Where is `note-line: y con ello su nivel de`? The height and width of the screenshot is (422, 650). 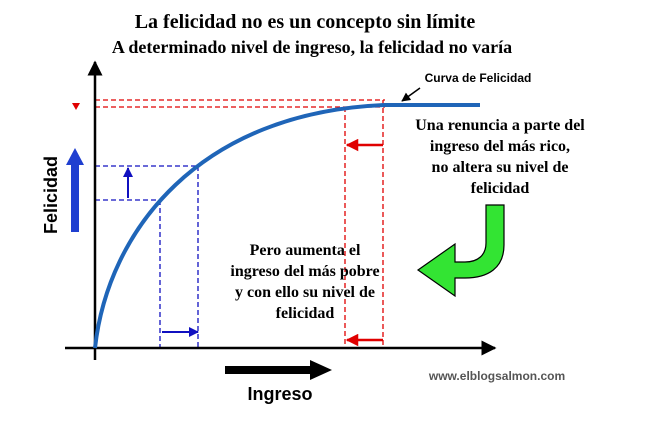 note-line: y con ello su nivel de is located at coordinates (305, 292).